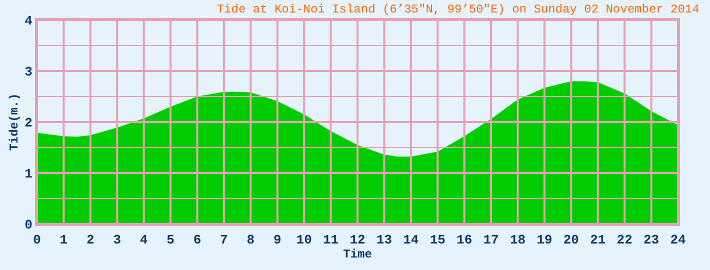 Image resolution: width=710 pixels, height=270 pixels. Describe the element at coordinates (330, 240) in the screenshot. I see `x-tick-label: 11` at that location.